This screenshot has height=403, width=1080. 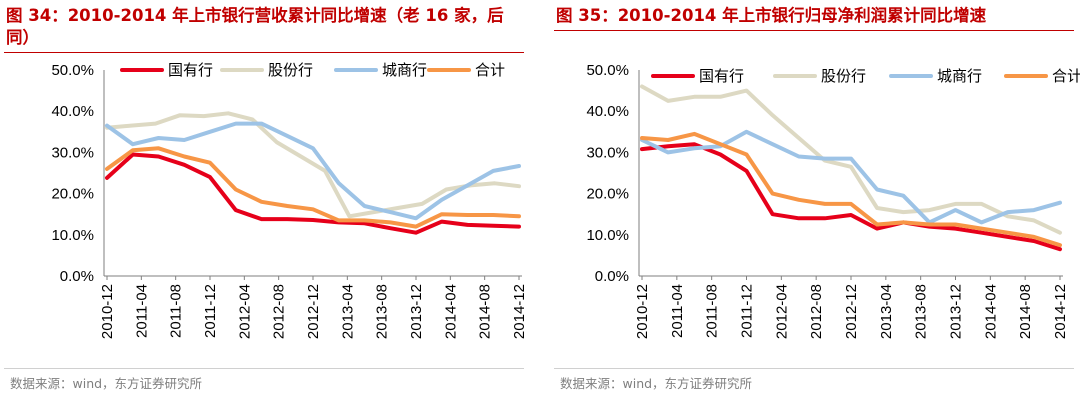 I want to click on chart-title: 图 35：2010-2014 年上市银行归母净利润累计同比增速, so click(x=771, y=15).